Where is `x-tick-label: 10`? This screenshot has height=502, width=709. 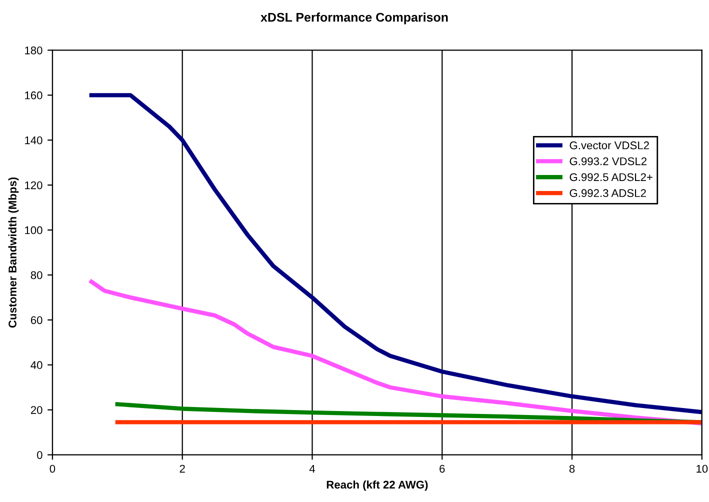 x-tick-label: 10 is located at coordinates (702, 468).